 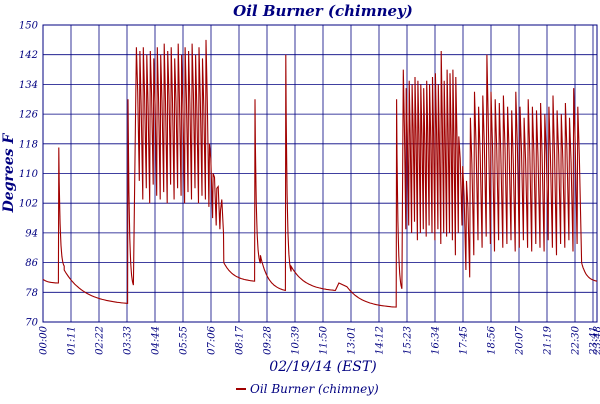 What do you see at coordinates (352, 340) in the screenshot?
I see `x-tick-label: 13:01` at bounding box center [352, 340].